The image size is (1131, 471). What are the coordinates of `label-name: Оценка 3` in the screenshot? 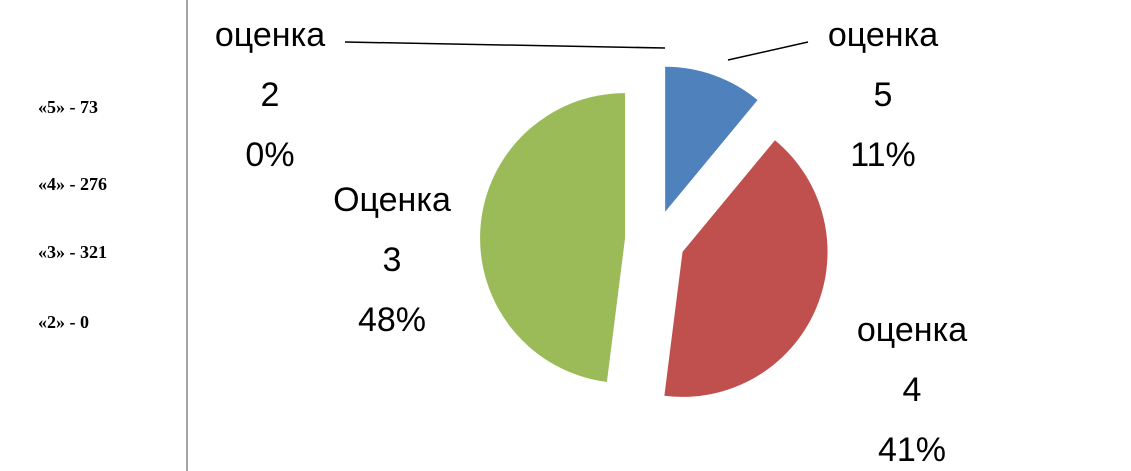 It's located at (392, 230).